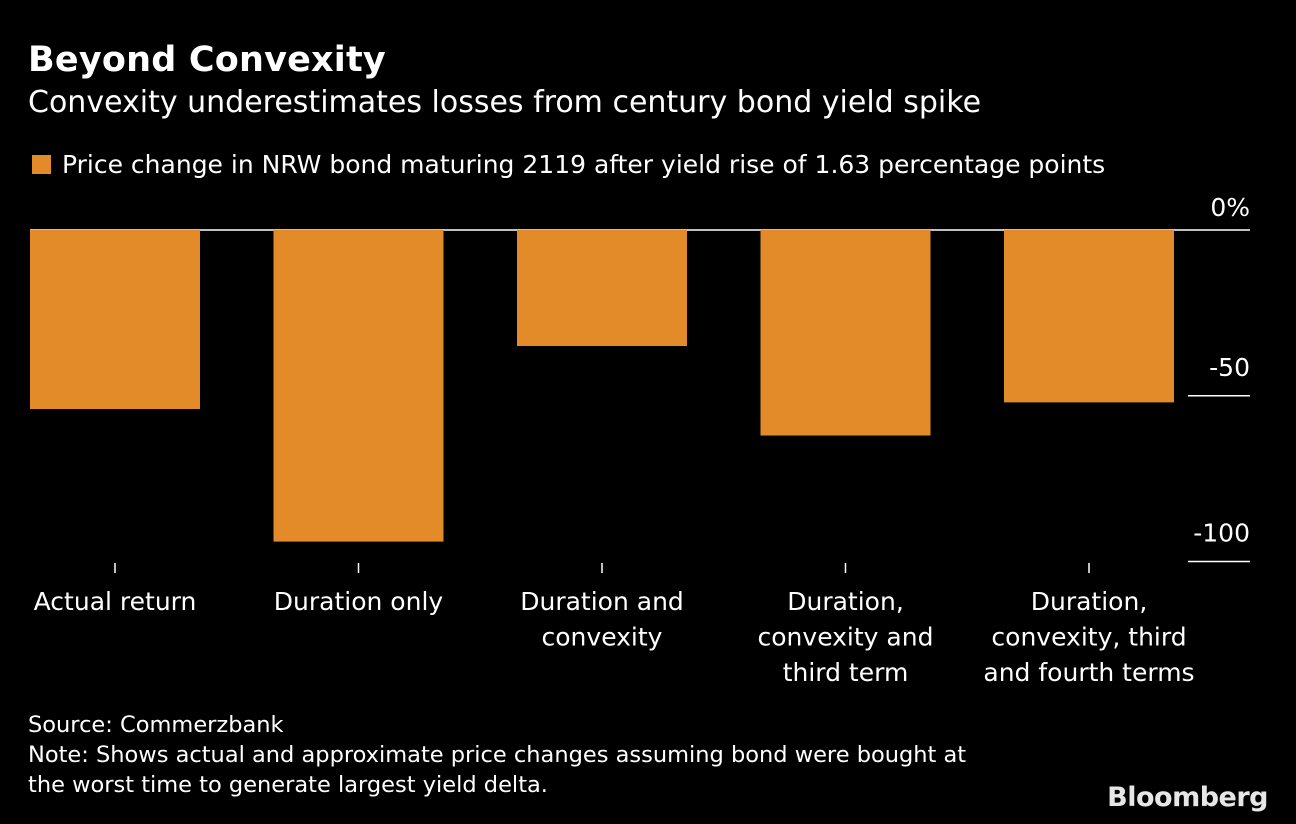  I want to click on x-tick-label: convexity and, so click(846, 637).